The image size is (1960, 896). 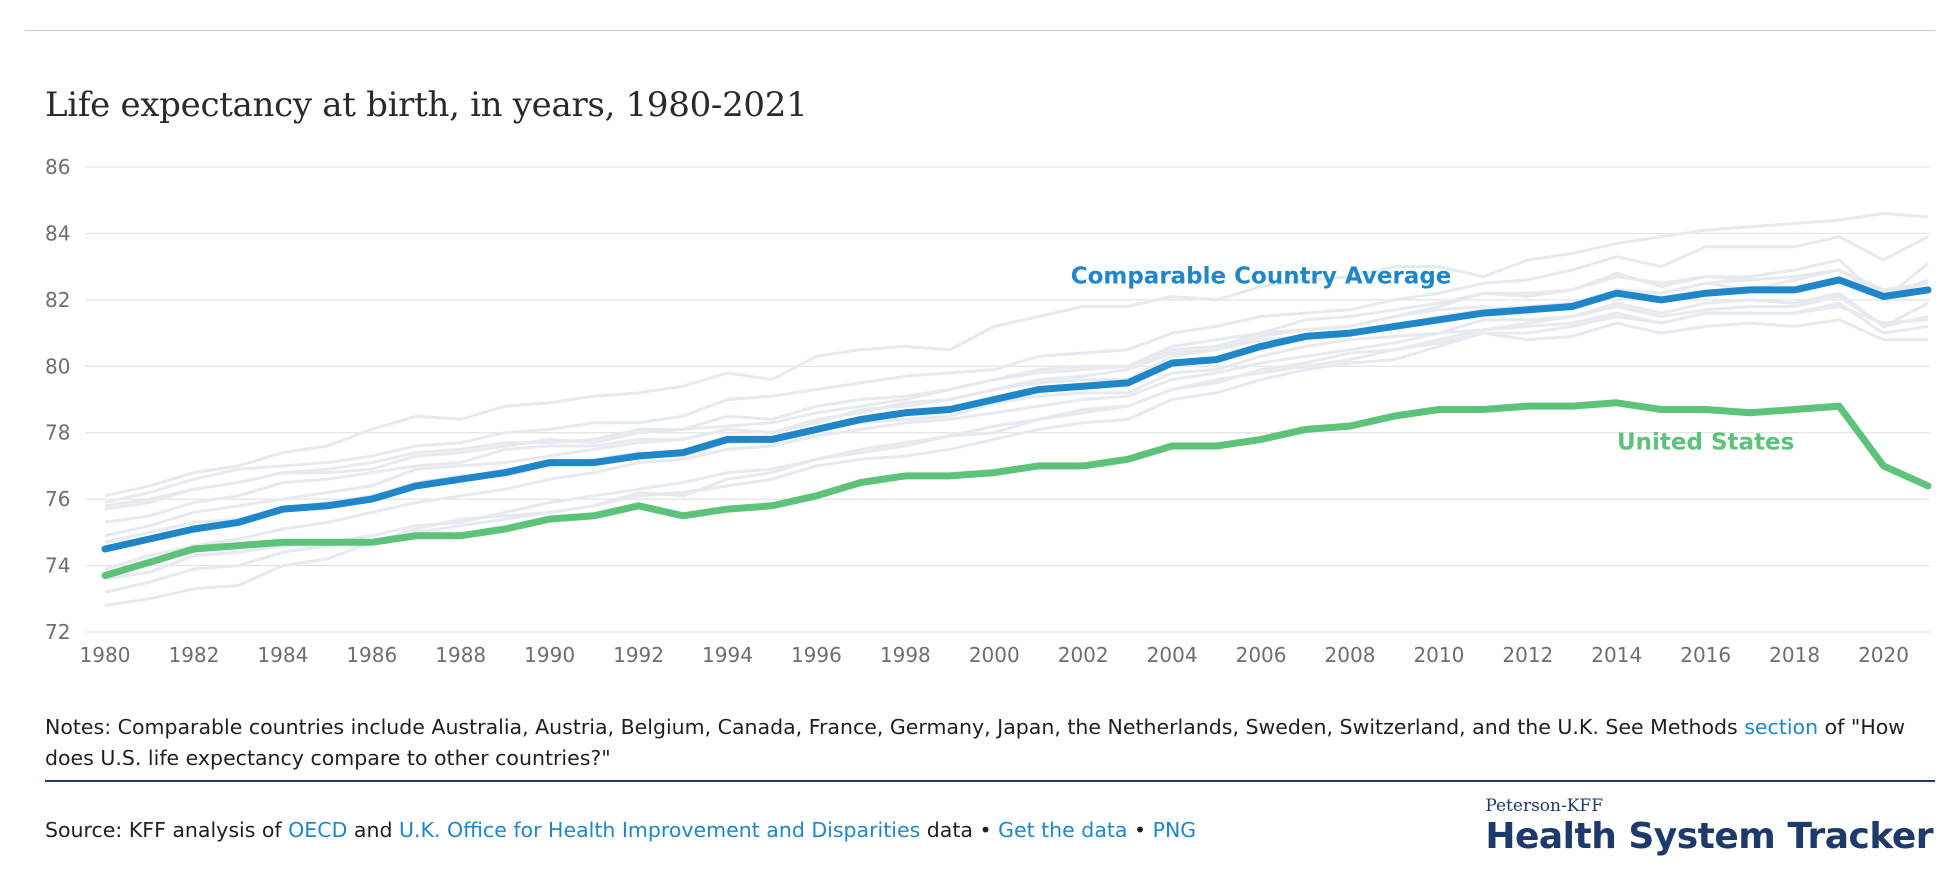 I want to click on comparable-country-average-label: Comparable Country Average, so click(x=1261, y=276).